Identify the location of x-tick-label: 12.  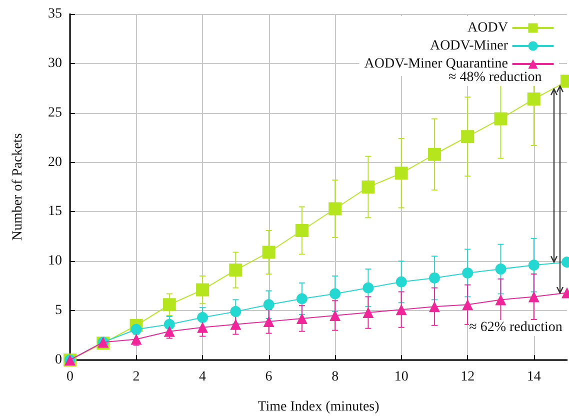
(467, 377).